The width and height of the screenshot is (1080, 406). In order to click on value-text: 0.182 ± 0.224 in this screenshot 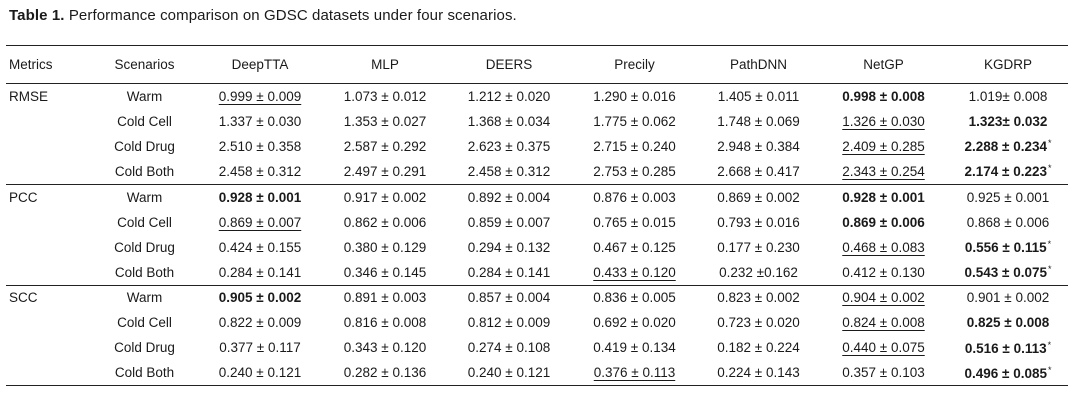, I will do `click(758, 348)`.